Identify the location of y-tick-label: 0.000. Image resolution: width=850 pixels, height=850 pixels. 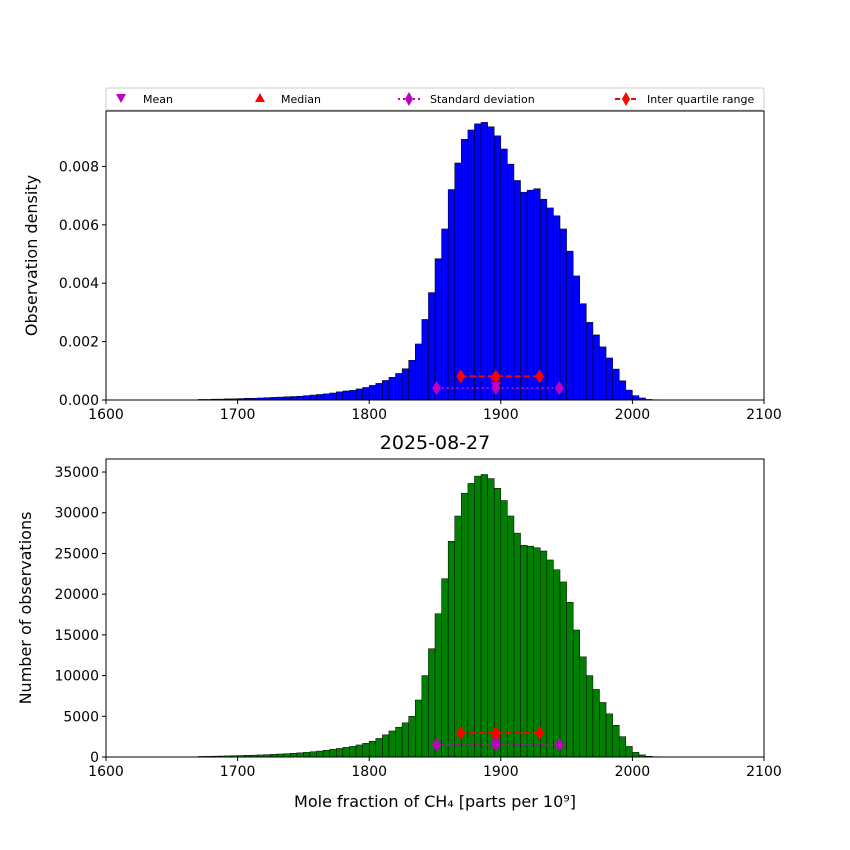
(79, 401).